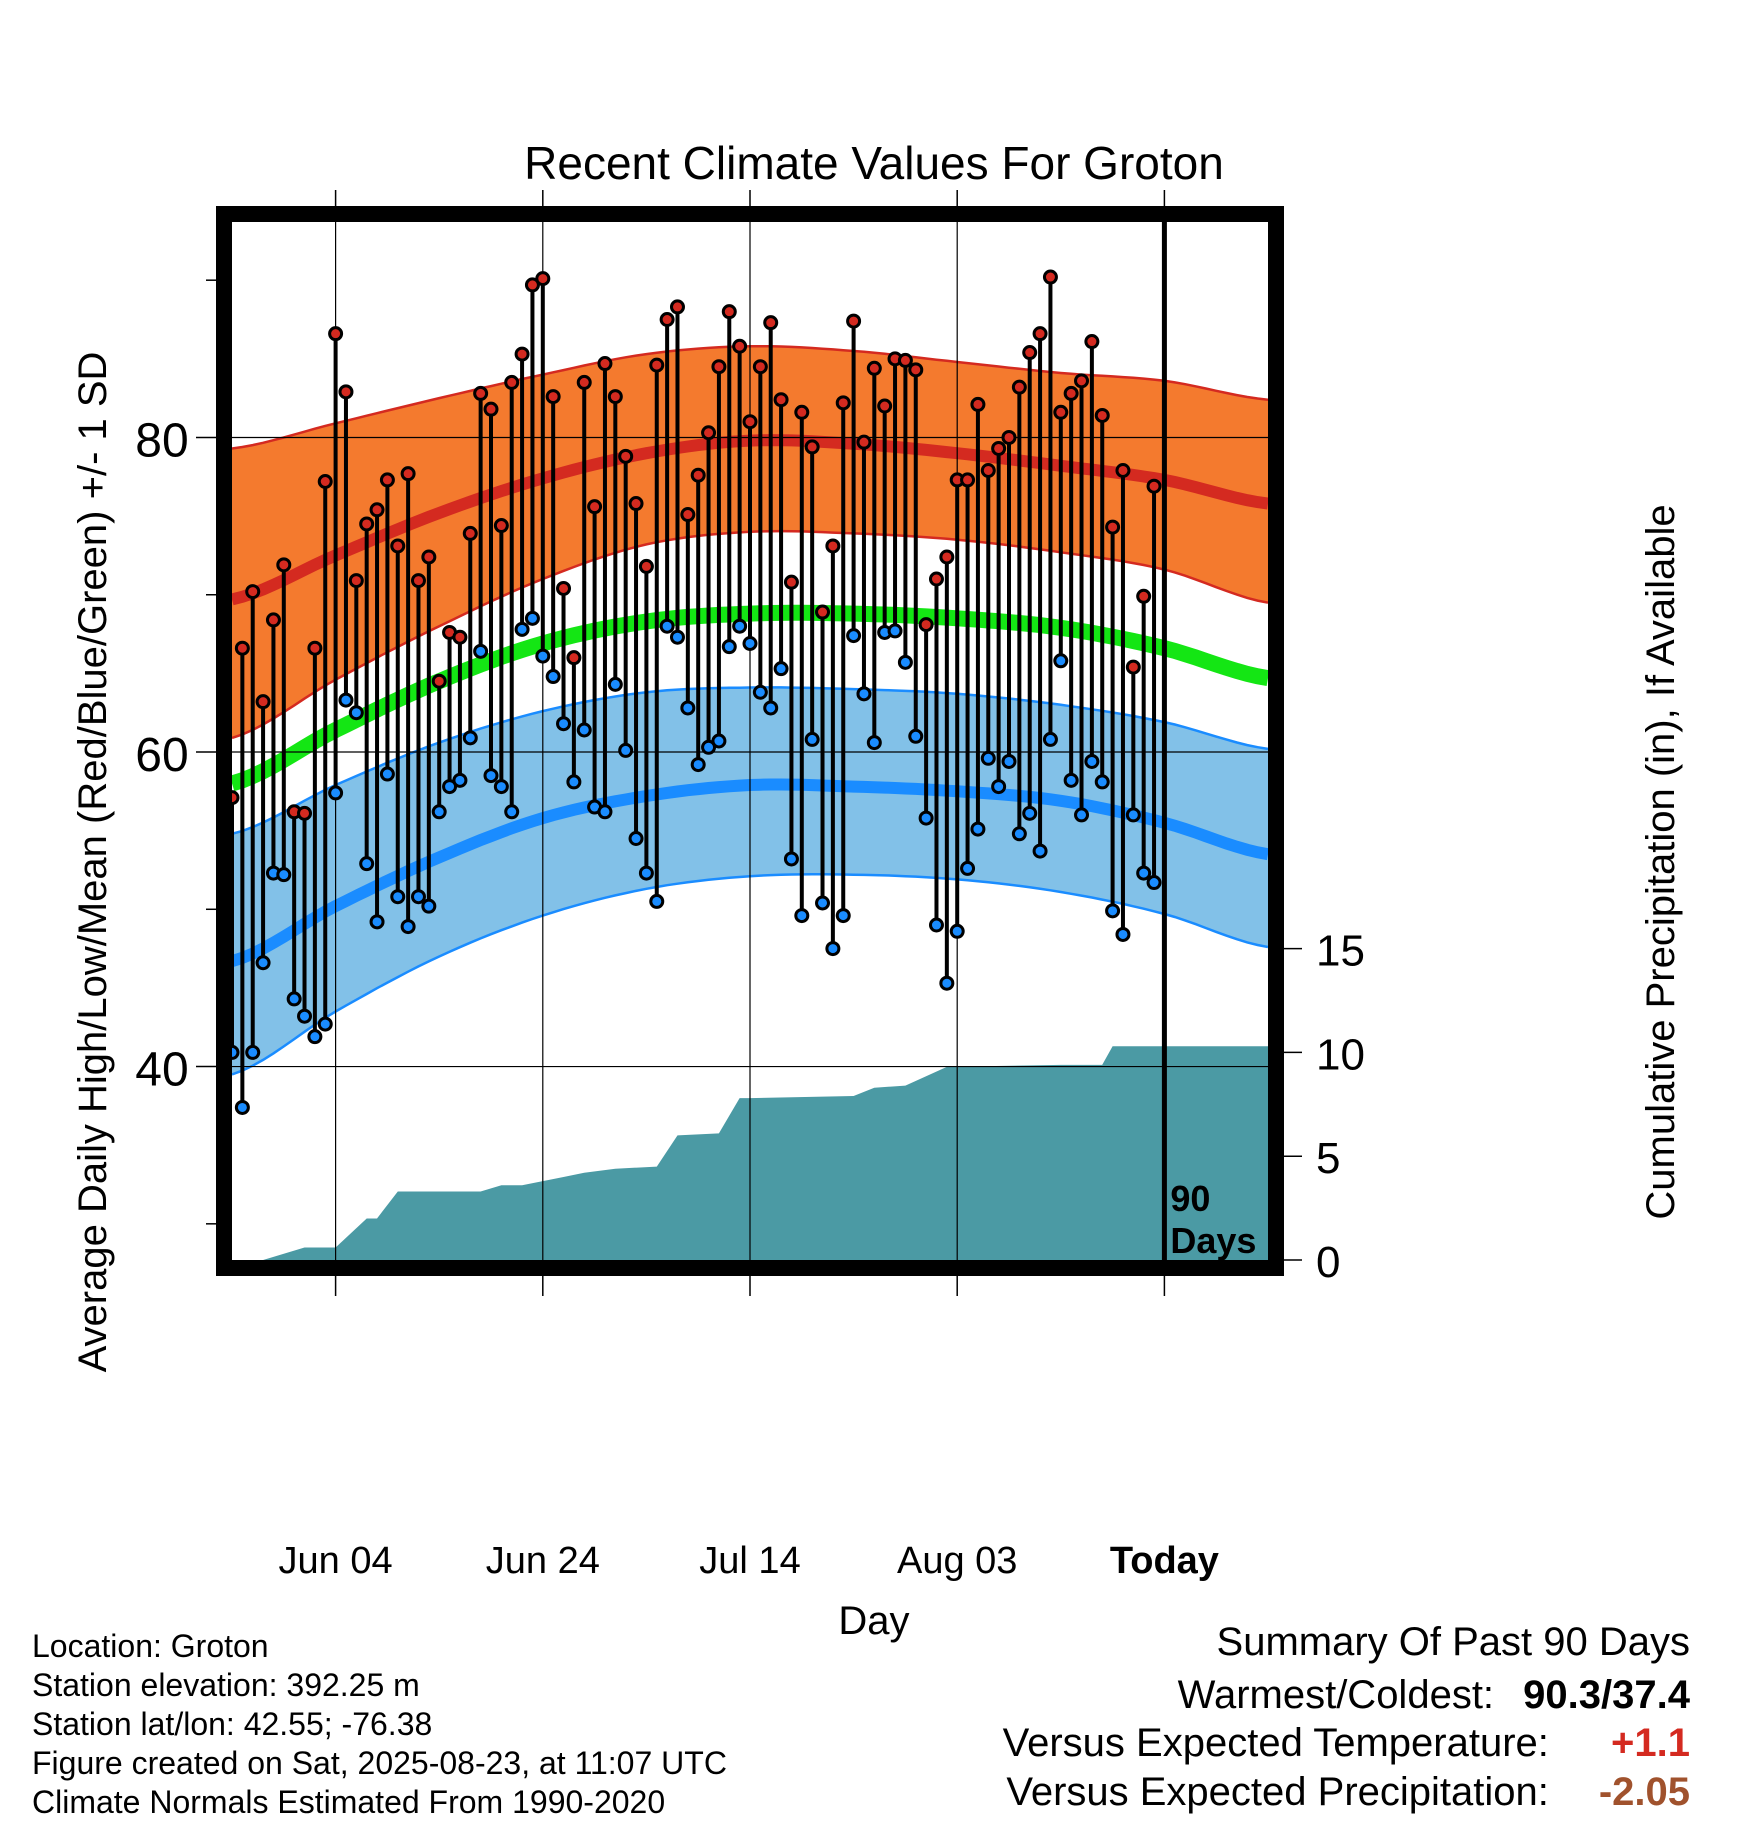 This screenshot has height=1828, width=1748. What do you see at coordinates (1328, 1158) in the screenshot?
I see `y2-tick-label: 5` at bounding box center [1328, 1158].